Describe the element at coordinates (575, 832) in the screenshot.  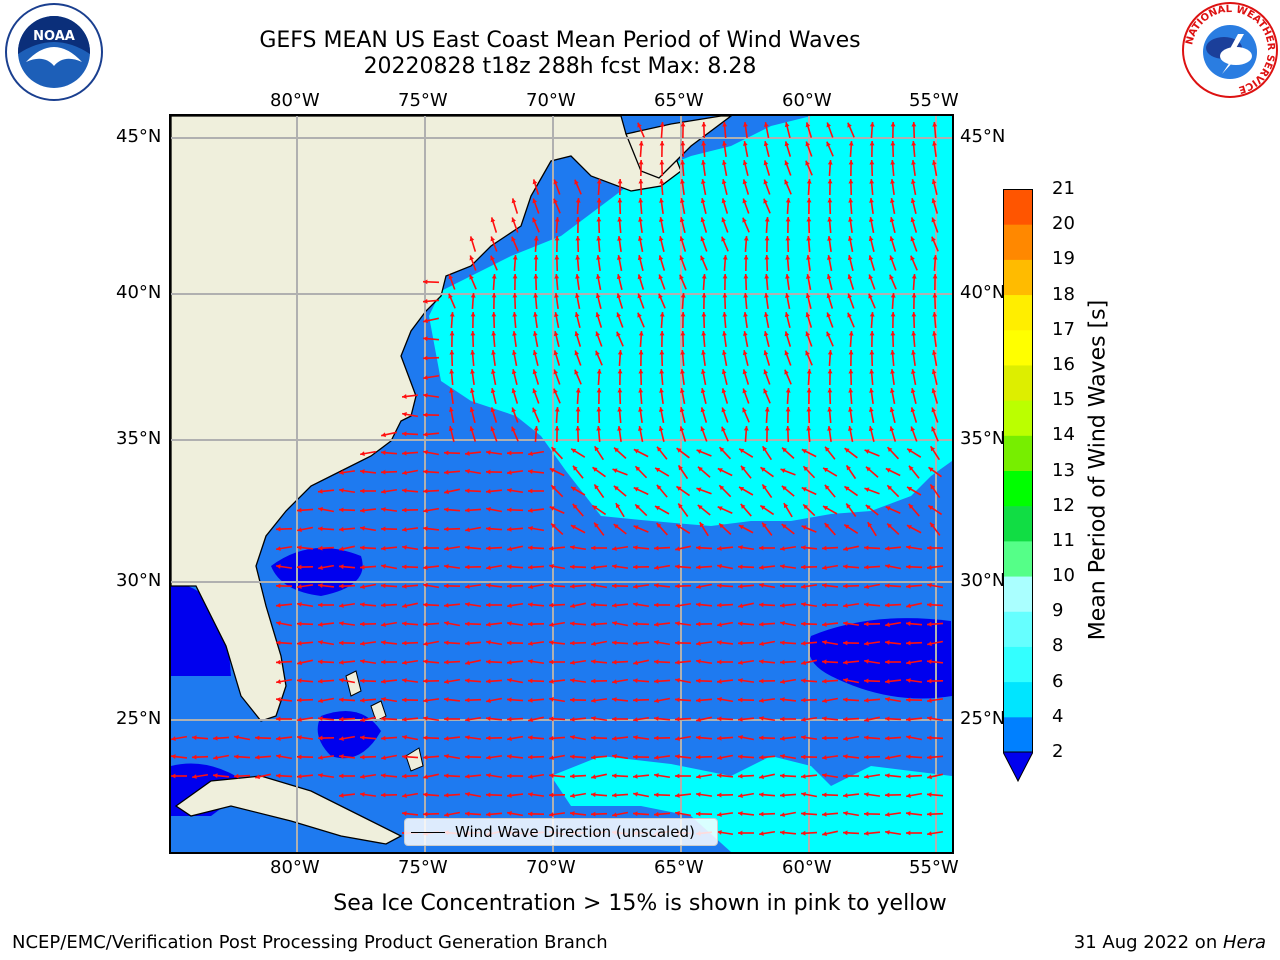
I see `legend-label: Wind Wave Direction (unscaled)` at that location.